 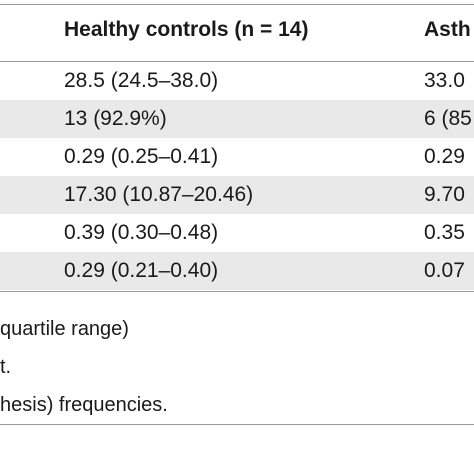 What do you see at coordinates (186, 29) in the screenshot?
I see `header-healthy-controls: Healthy controls (n = 14)` at bounding box center [186, 29].